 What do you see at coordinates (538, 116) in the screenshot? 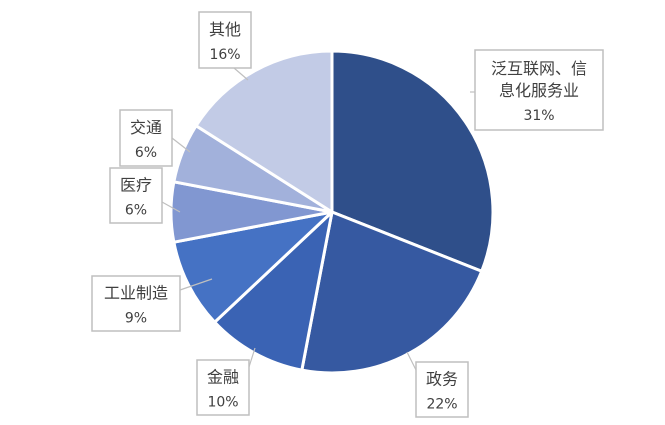
I see `slice-percent-label: 31%` at bounding box center [538, 116].